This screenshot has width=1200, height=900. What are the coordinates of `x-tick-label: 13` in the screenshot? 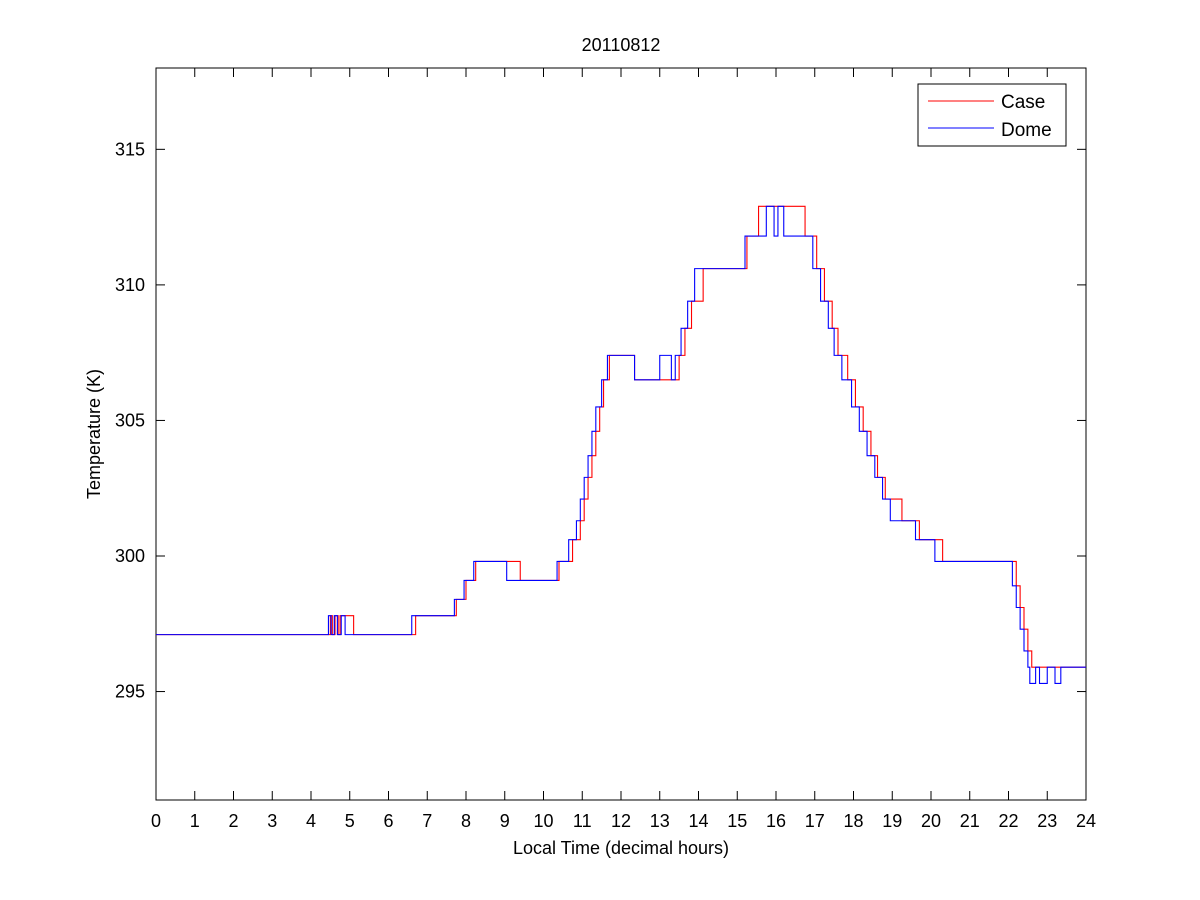 It's located at (660, 821).